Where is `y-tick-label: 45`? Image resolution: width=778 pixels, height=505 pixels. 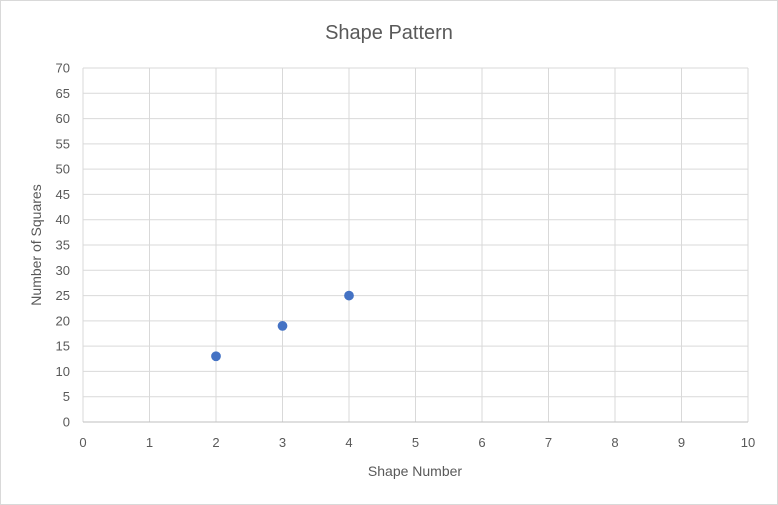
y-tick-label: 45 is located at coordinates (63, 194).